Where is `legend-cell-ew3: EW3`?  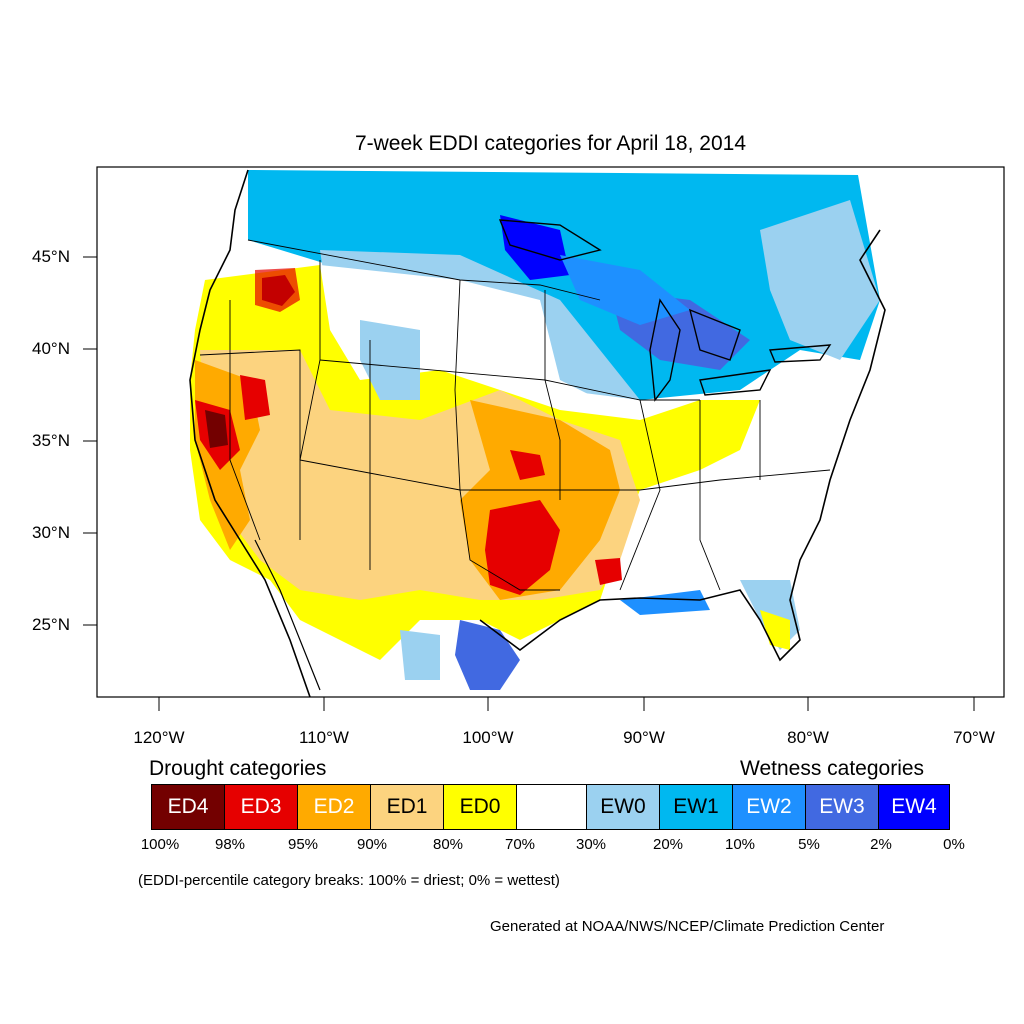
legend-cell-ew3: EW3 is located at coordinates (842, 807).